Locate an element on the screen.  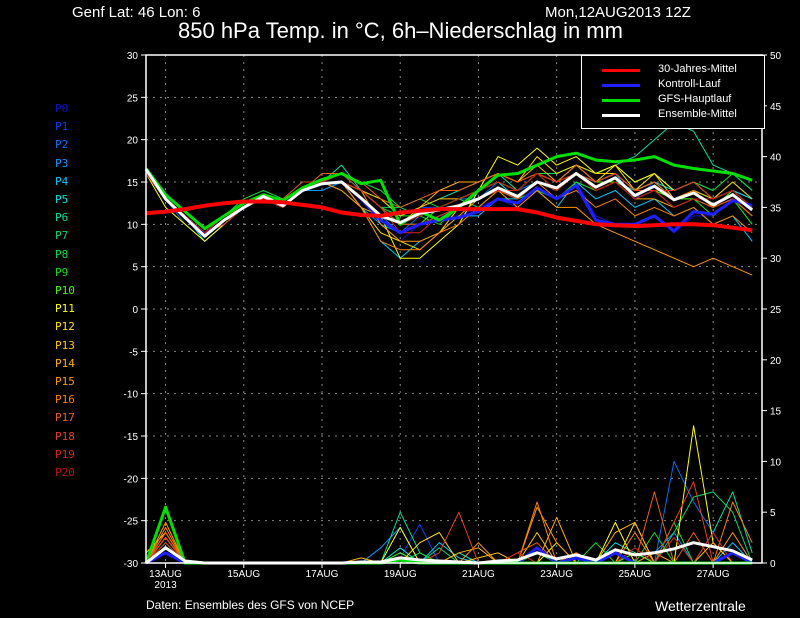
right-tick-label: 0 is located at coordinates (773, 564).